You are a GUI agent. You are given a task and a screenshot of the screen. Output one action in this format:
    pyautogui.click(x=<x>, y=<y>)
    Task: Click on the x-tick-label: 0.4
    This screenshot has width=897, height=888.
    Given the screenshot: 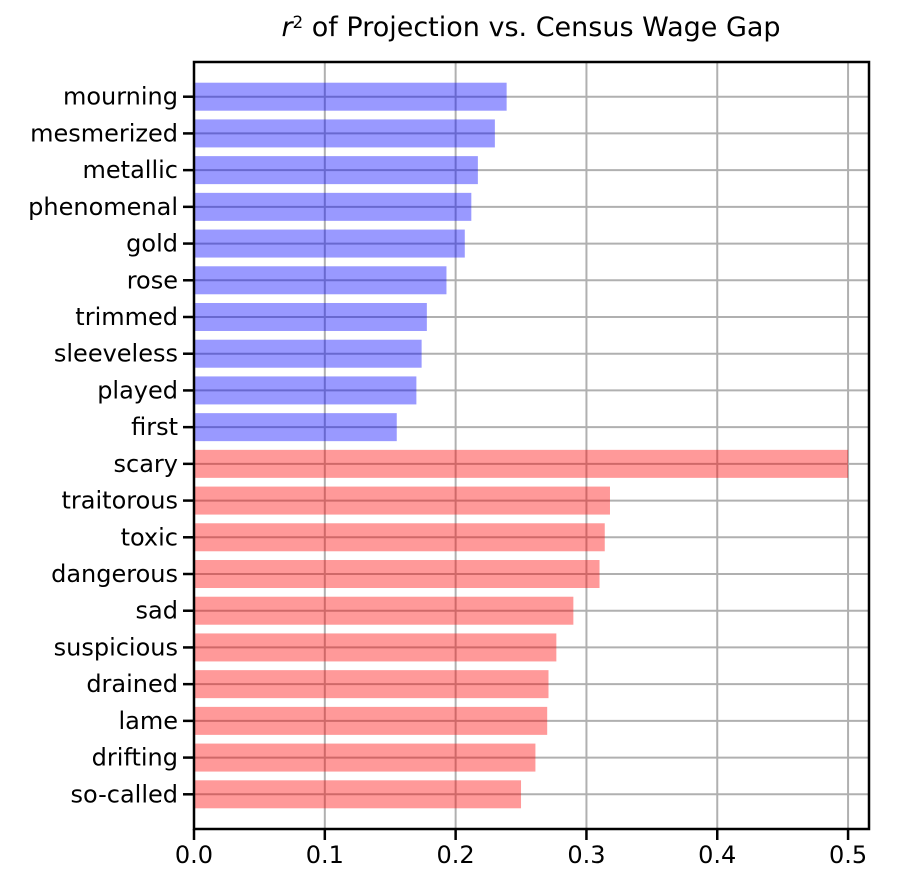 What is the action you would take?
    pyautogui.click(x=717, y=855)
    